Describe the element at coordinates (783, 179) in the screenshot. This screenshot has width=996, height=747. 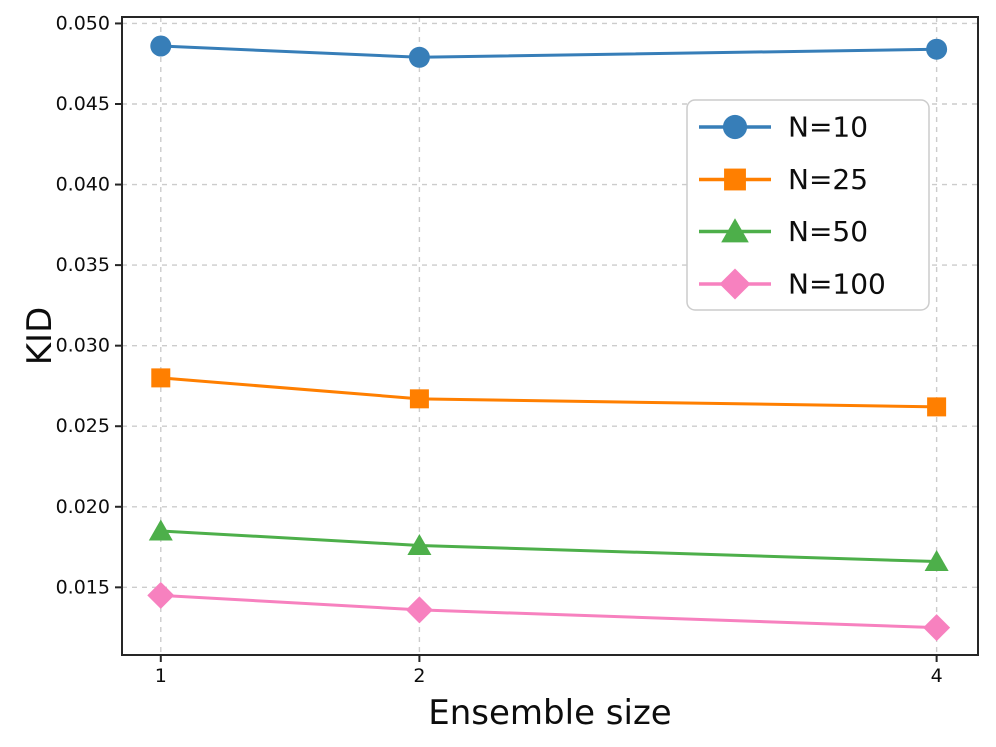
I see `legend-item-N=25: N=25` at that location.